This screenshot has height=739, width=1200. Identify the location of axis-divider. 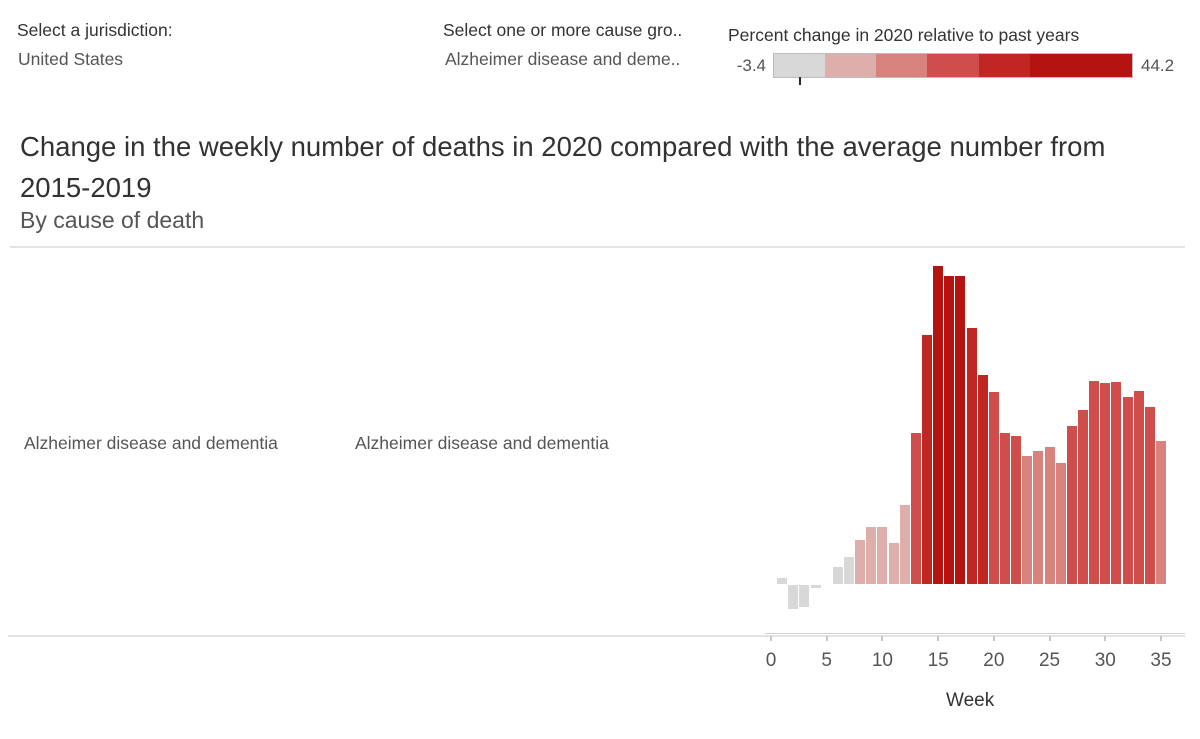
(596, 636).